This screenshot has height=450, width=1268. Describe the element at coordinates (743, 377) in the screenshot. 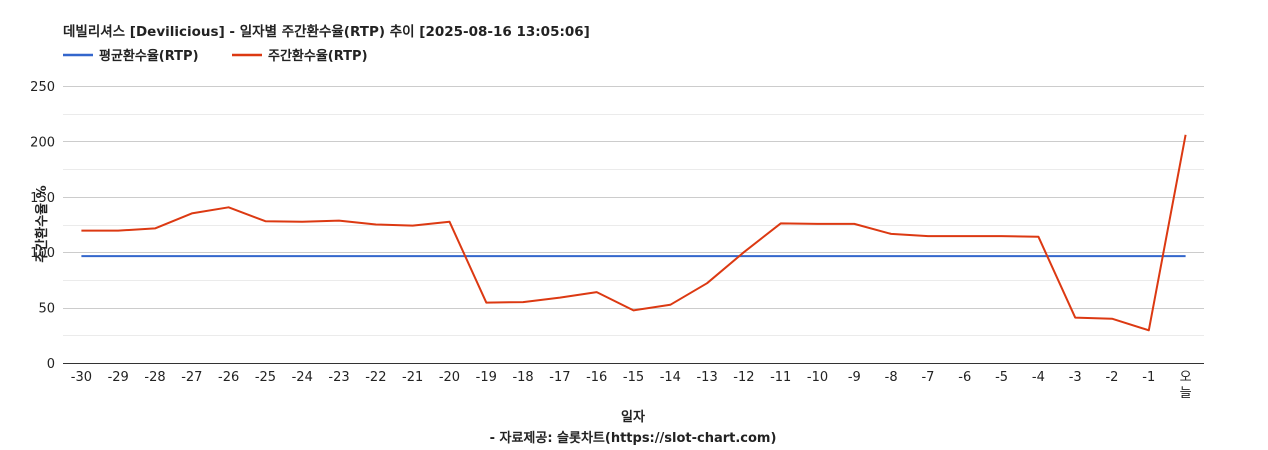

I see `x-tick-label: -12` at that location.